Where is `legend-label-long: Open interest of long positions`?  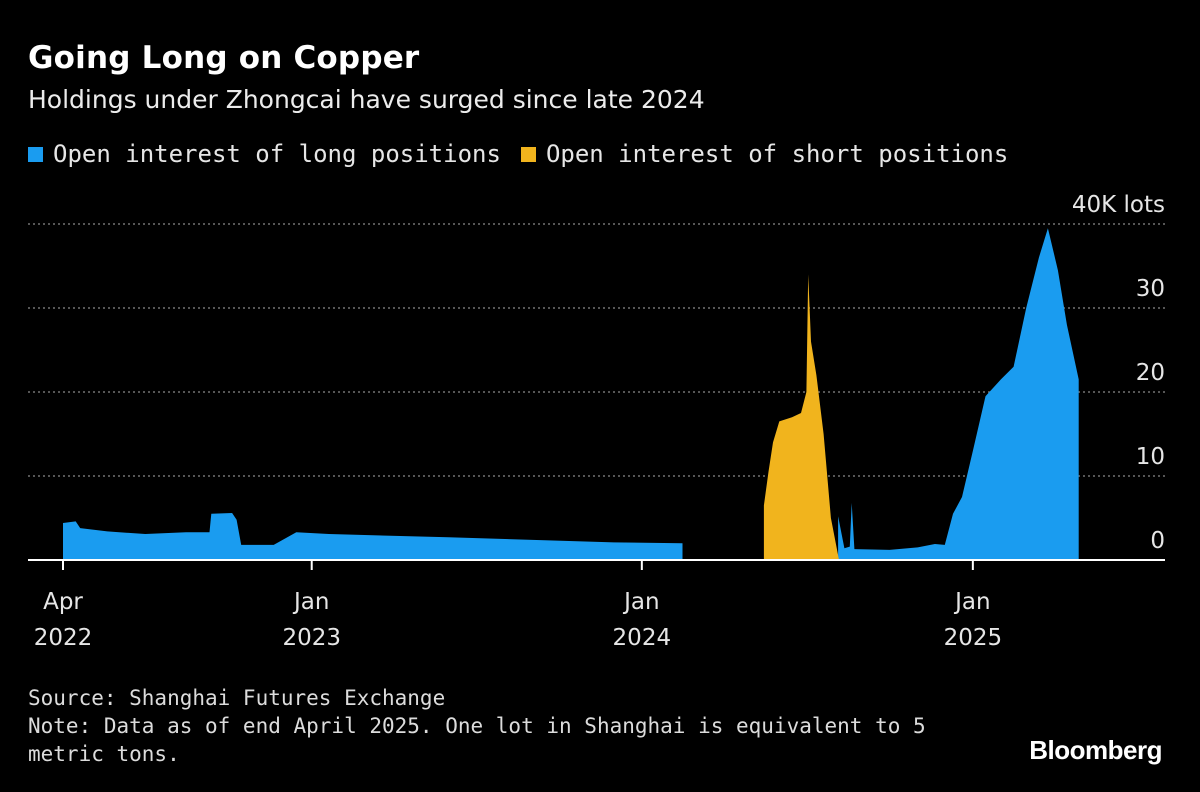 legend-label-long: Open interest of long positions is located at coordinates (277, 154).